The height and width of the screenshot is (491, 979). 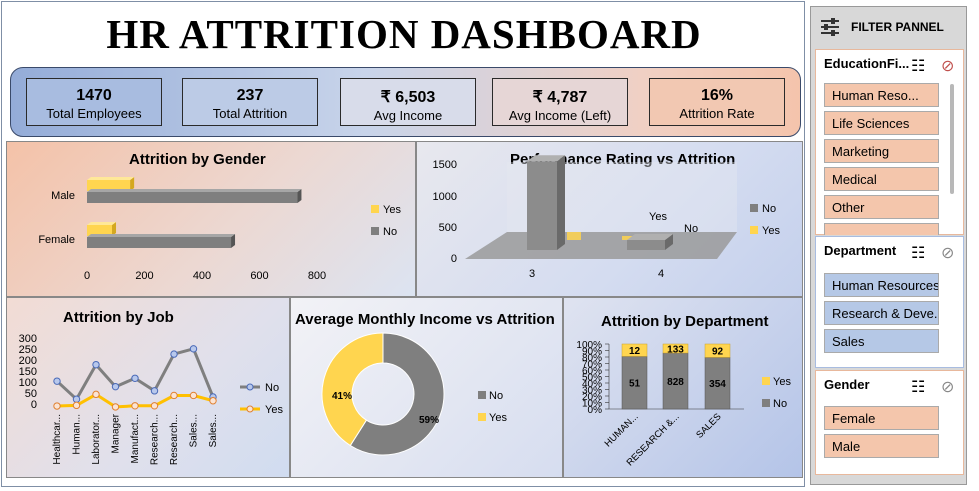 What do you see at coordinates (560, 115) in the screenshot?
I see `kpi-label: Avg Income (Left)` at bounding box center [560, 115].